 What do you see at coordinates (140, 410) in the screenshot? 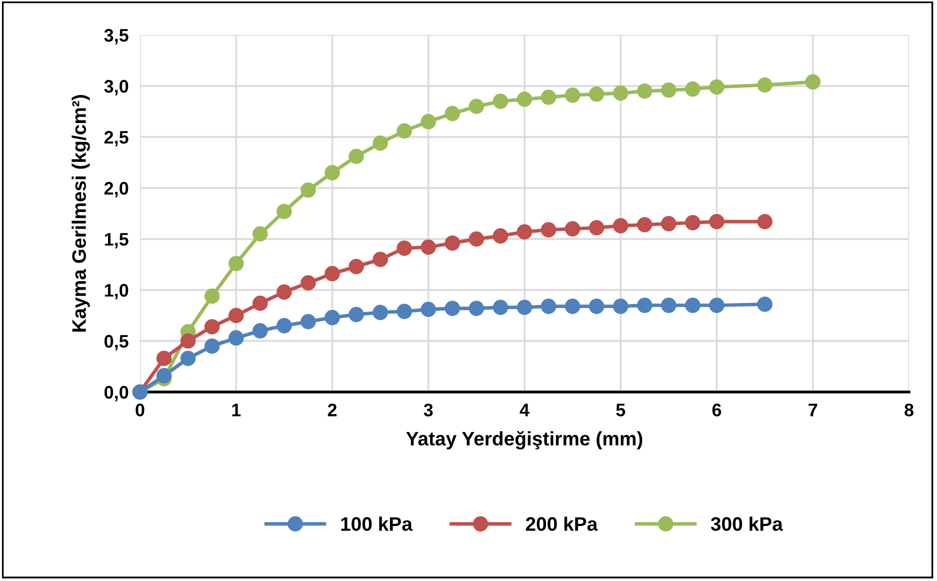
I see `x-tick-label: 0` at bounding box center [140, 410].